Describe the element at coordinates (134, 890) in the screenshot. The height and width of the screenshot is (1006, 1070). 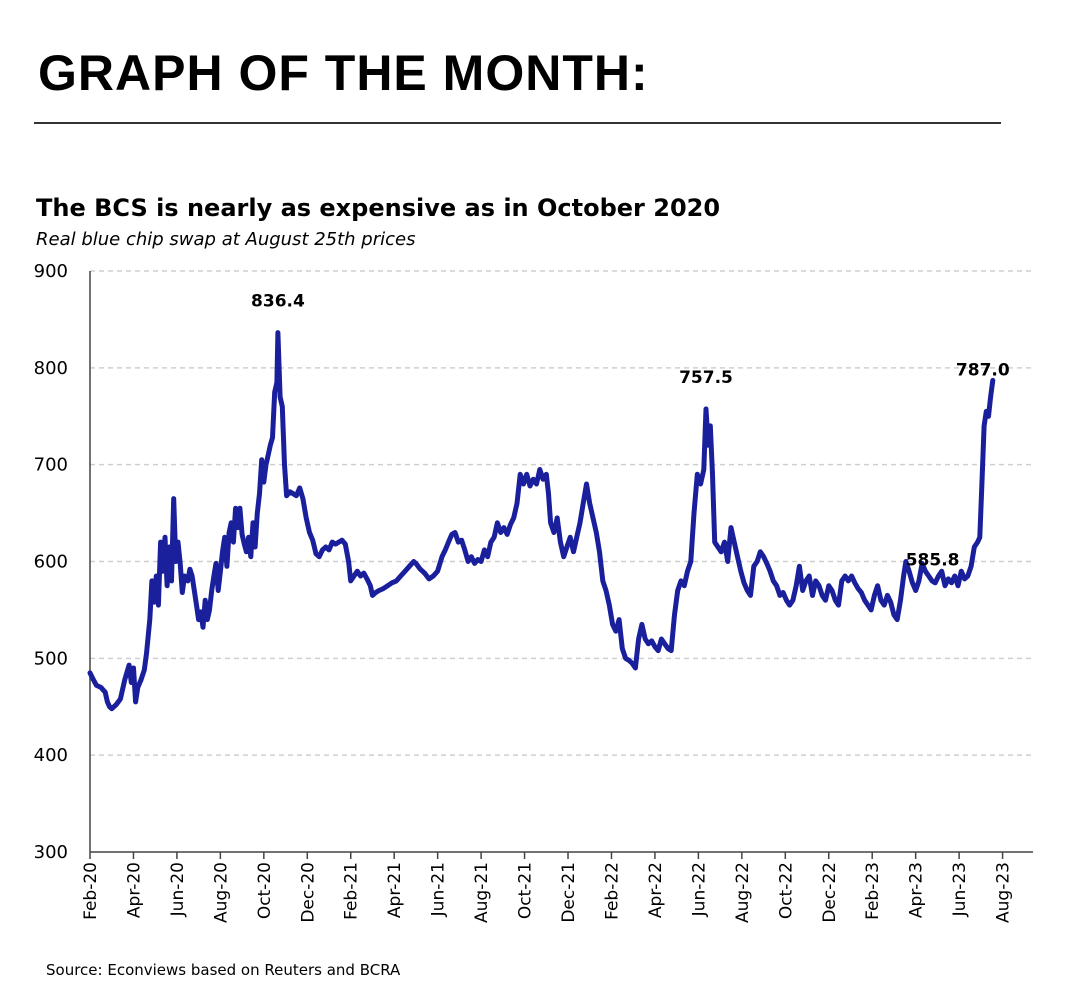
I see `x-tick-label-Apr-20: Apr-20` at that location.